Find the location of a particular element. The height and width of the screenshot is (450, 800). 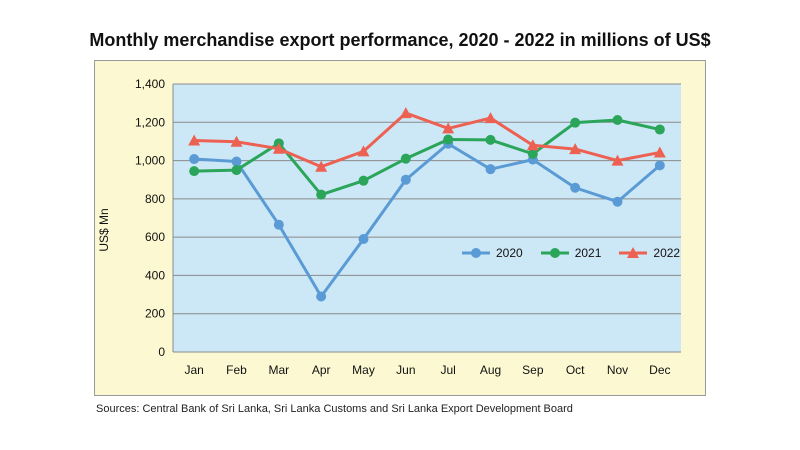

series-2021 is located at coordinates (427, 157).